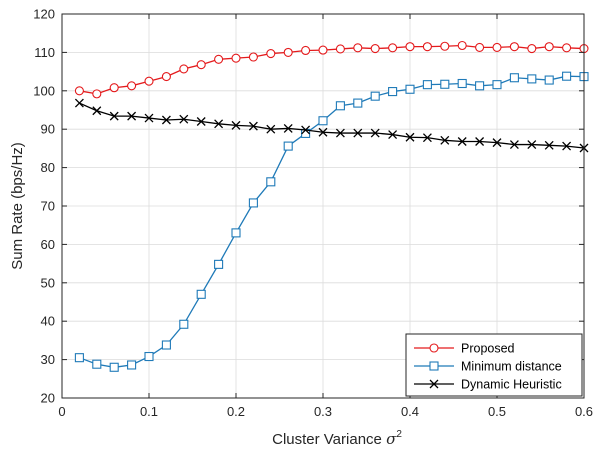 The image size is (593, 451). I want to click on y-tick-label: 70, so click(48, 206).